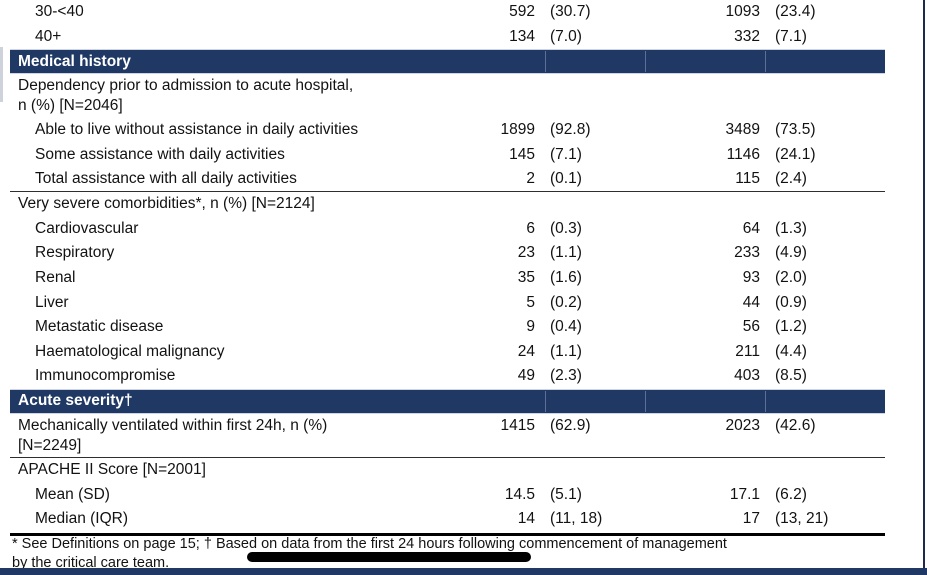 This screenshot has width=927, height=575. Describe the element at coordinates (526, 376) in the screenshot. I see `value-n-col1: 49` at that location.